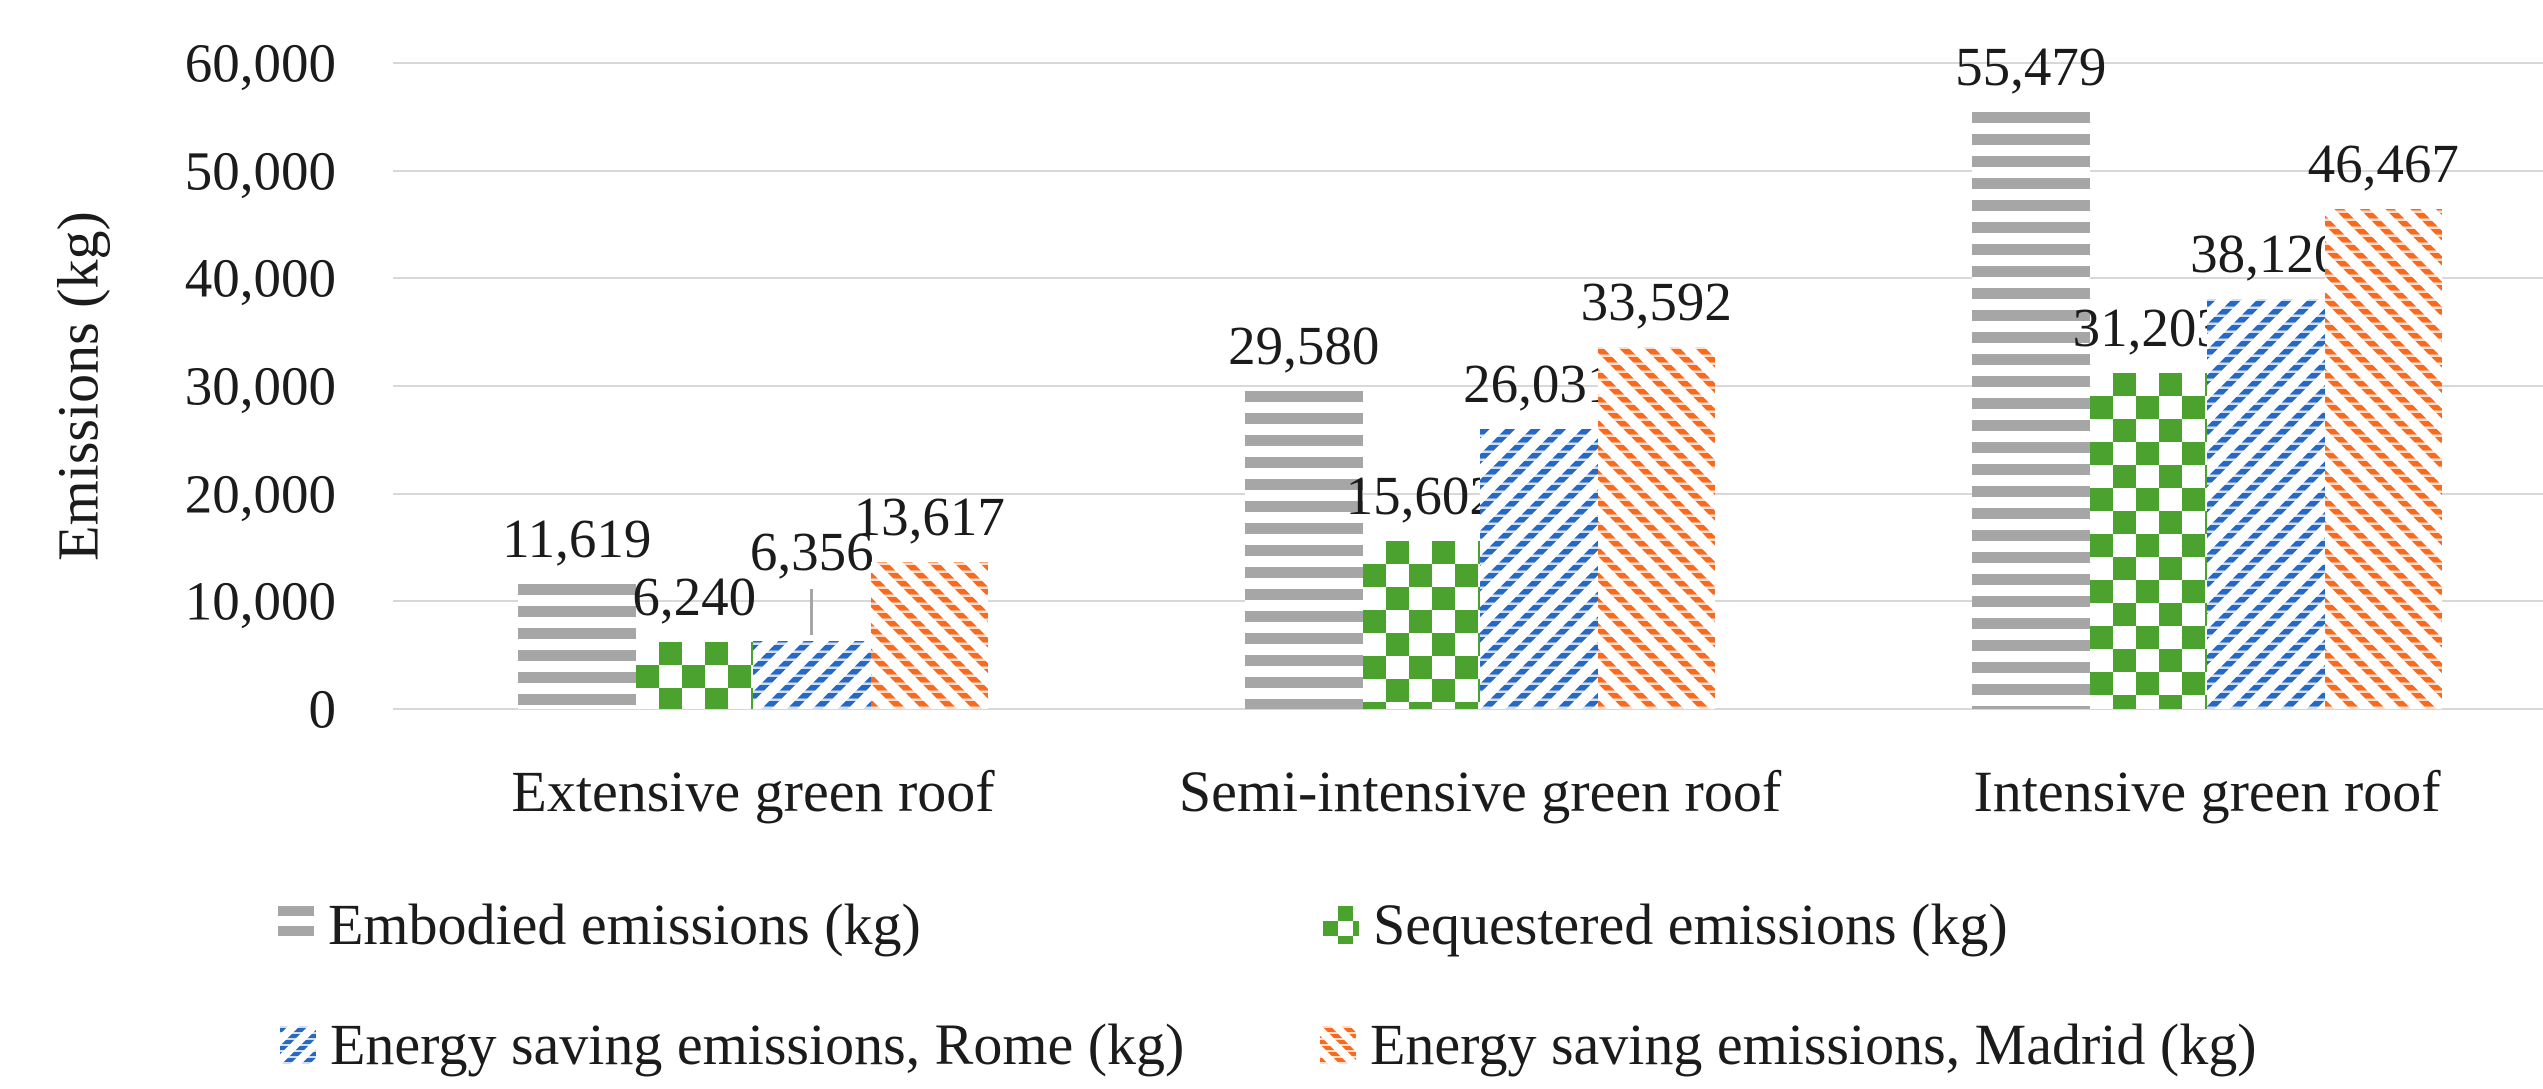 The width and height of the screenshot is (2543, 1089). I want to click on bar-value-label: 38,120, so click(2266, 253).